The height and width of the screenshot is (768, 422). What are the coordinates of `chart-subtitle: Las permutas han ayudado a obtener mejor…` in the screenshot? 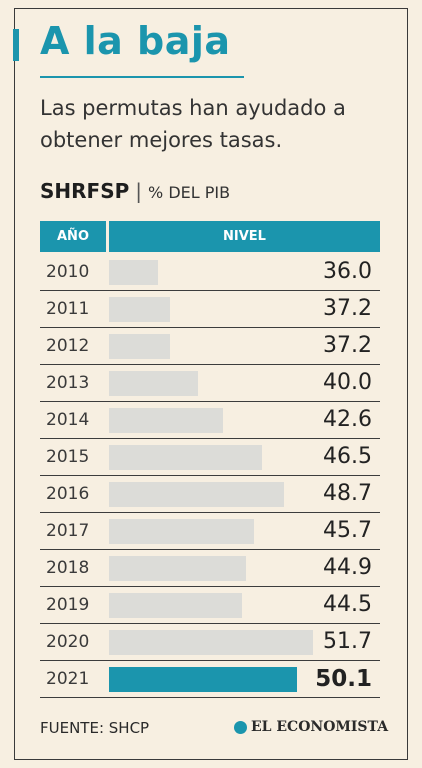 It's located at (193, 124).